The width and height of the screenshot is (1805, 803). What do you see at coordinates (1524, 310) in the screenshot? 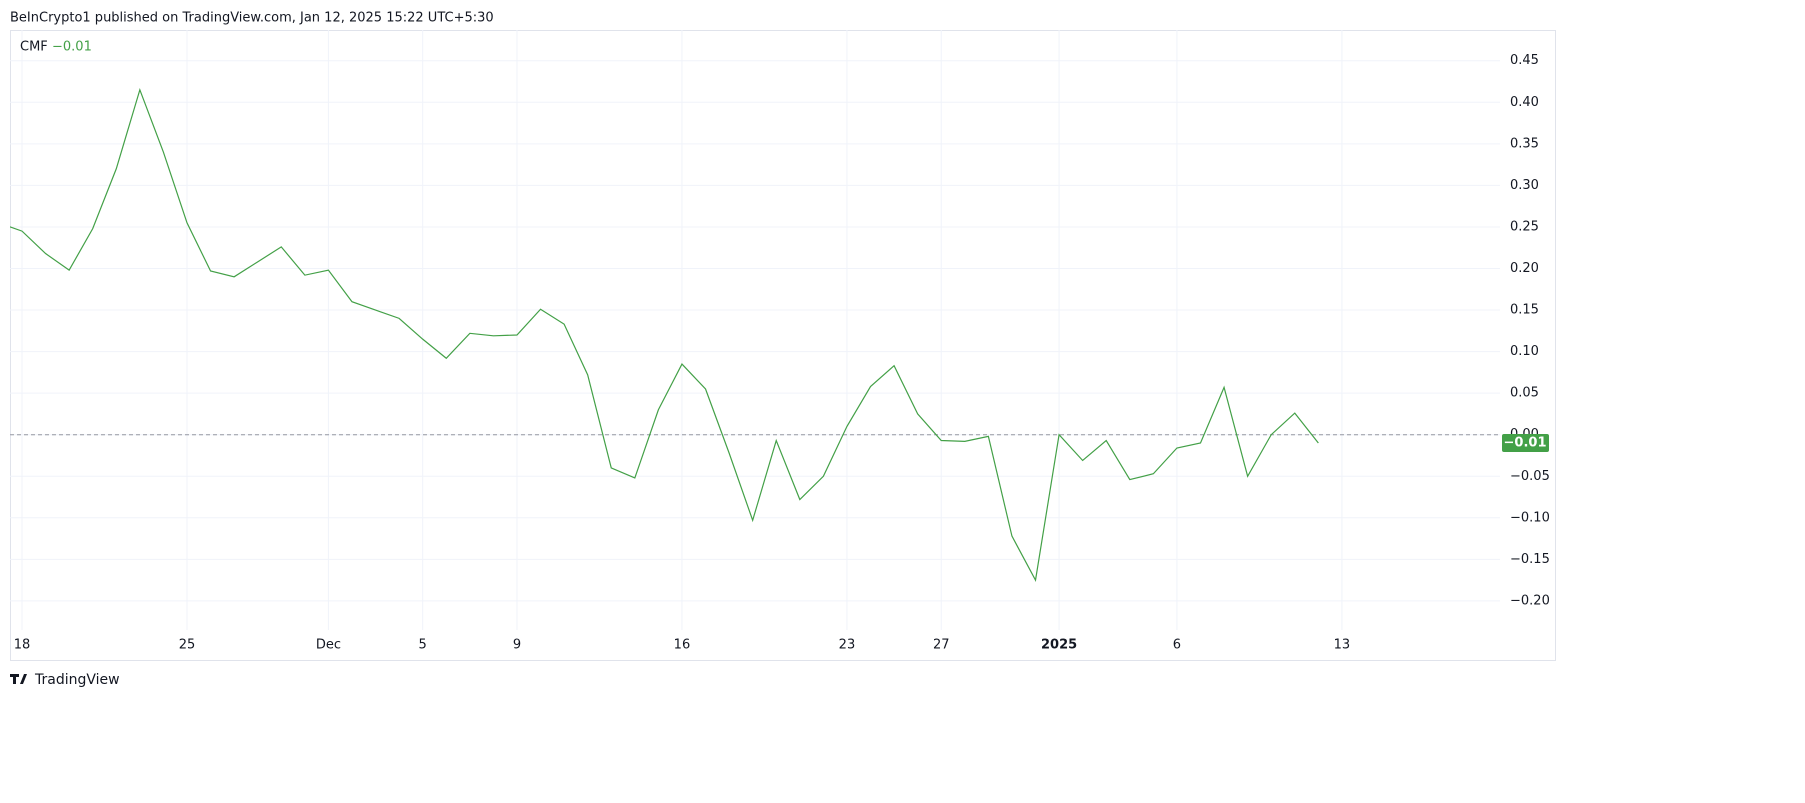
I see `y-tick-label: 0.15` at bounding box center [1524, 310].